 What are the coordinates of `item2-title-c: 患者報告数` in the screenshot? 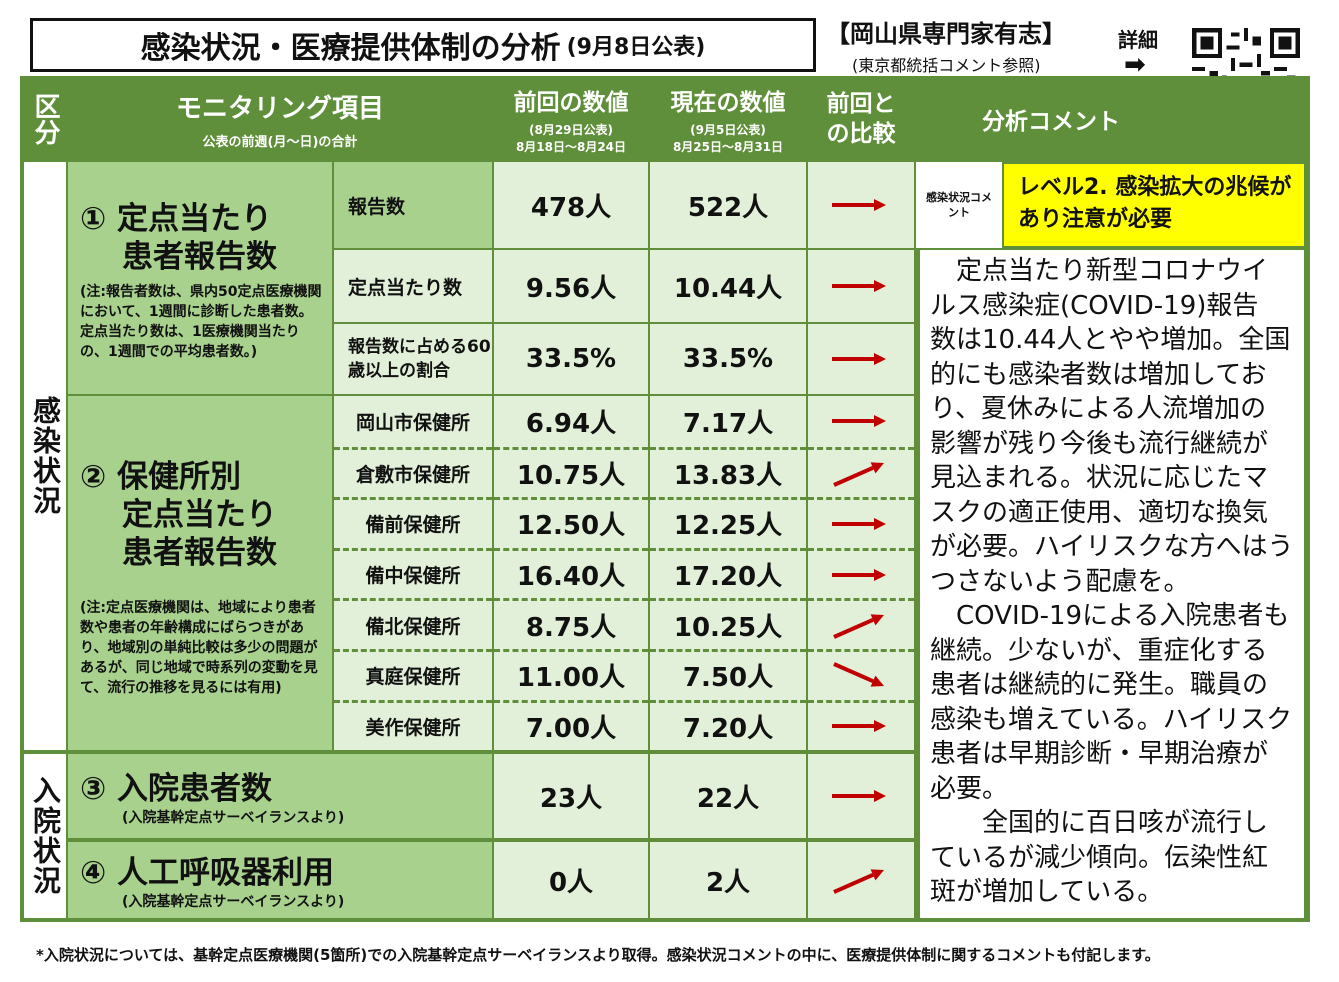 It's located at (199, 553).